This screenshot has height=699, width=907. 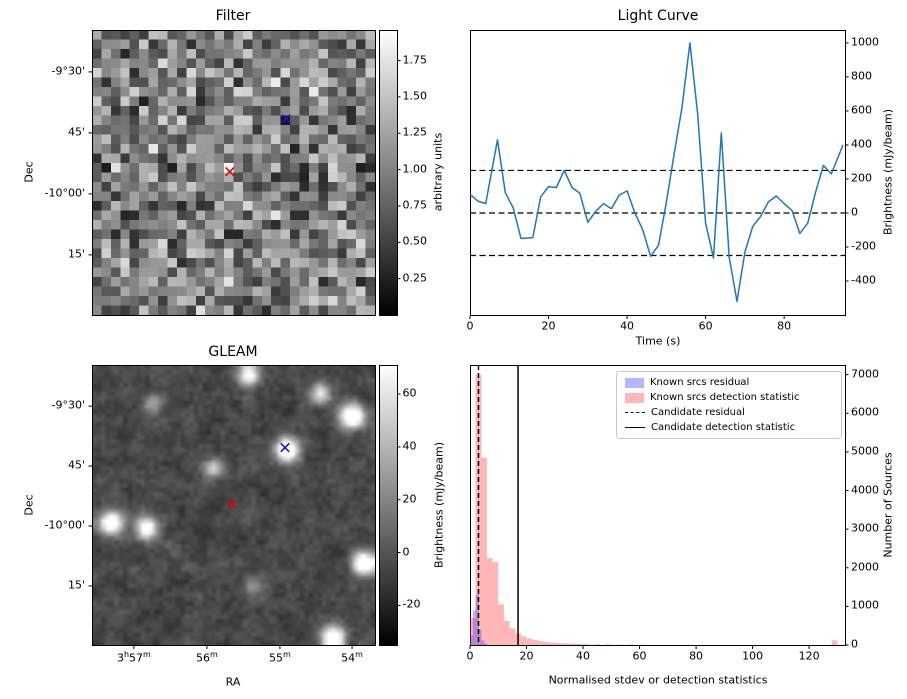 What do you see at coordinates (658, 680) in the screenshot?
I see `histogram-xlabel: Normalised stdev or detection statistics` at bounding box center [658, 680].